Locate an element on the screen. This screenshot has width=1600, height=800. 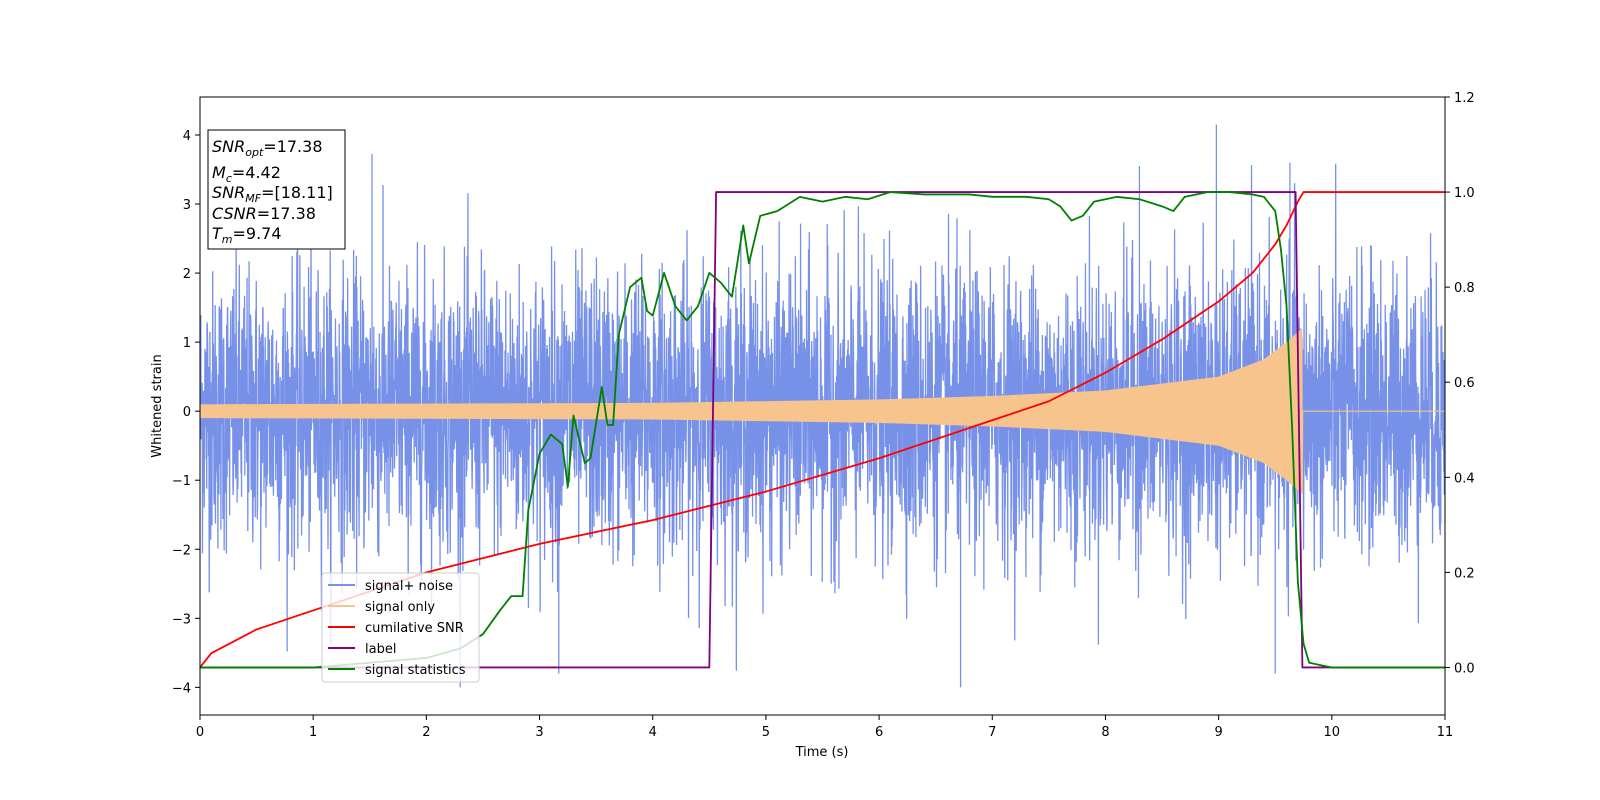
legend-label: signal+ noise is located at coordinates (409, 586).